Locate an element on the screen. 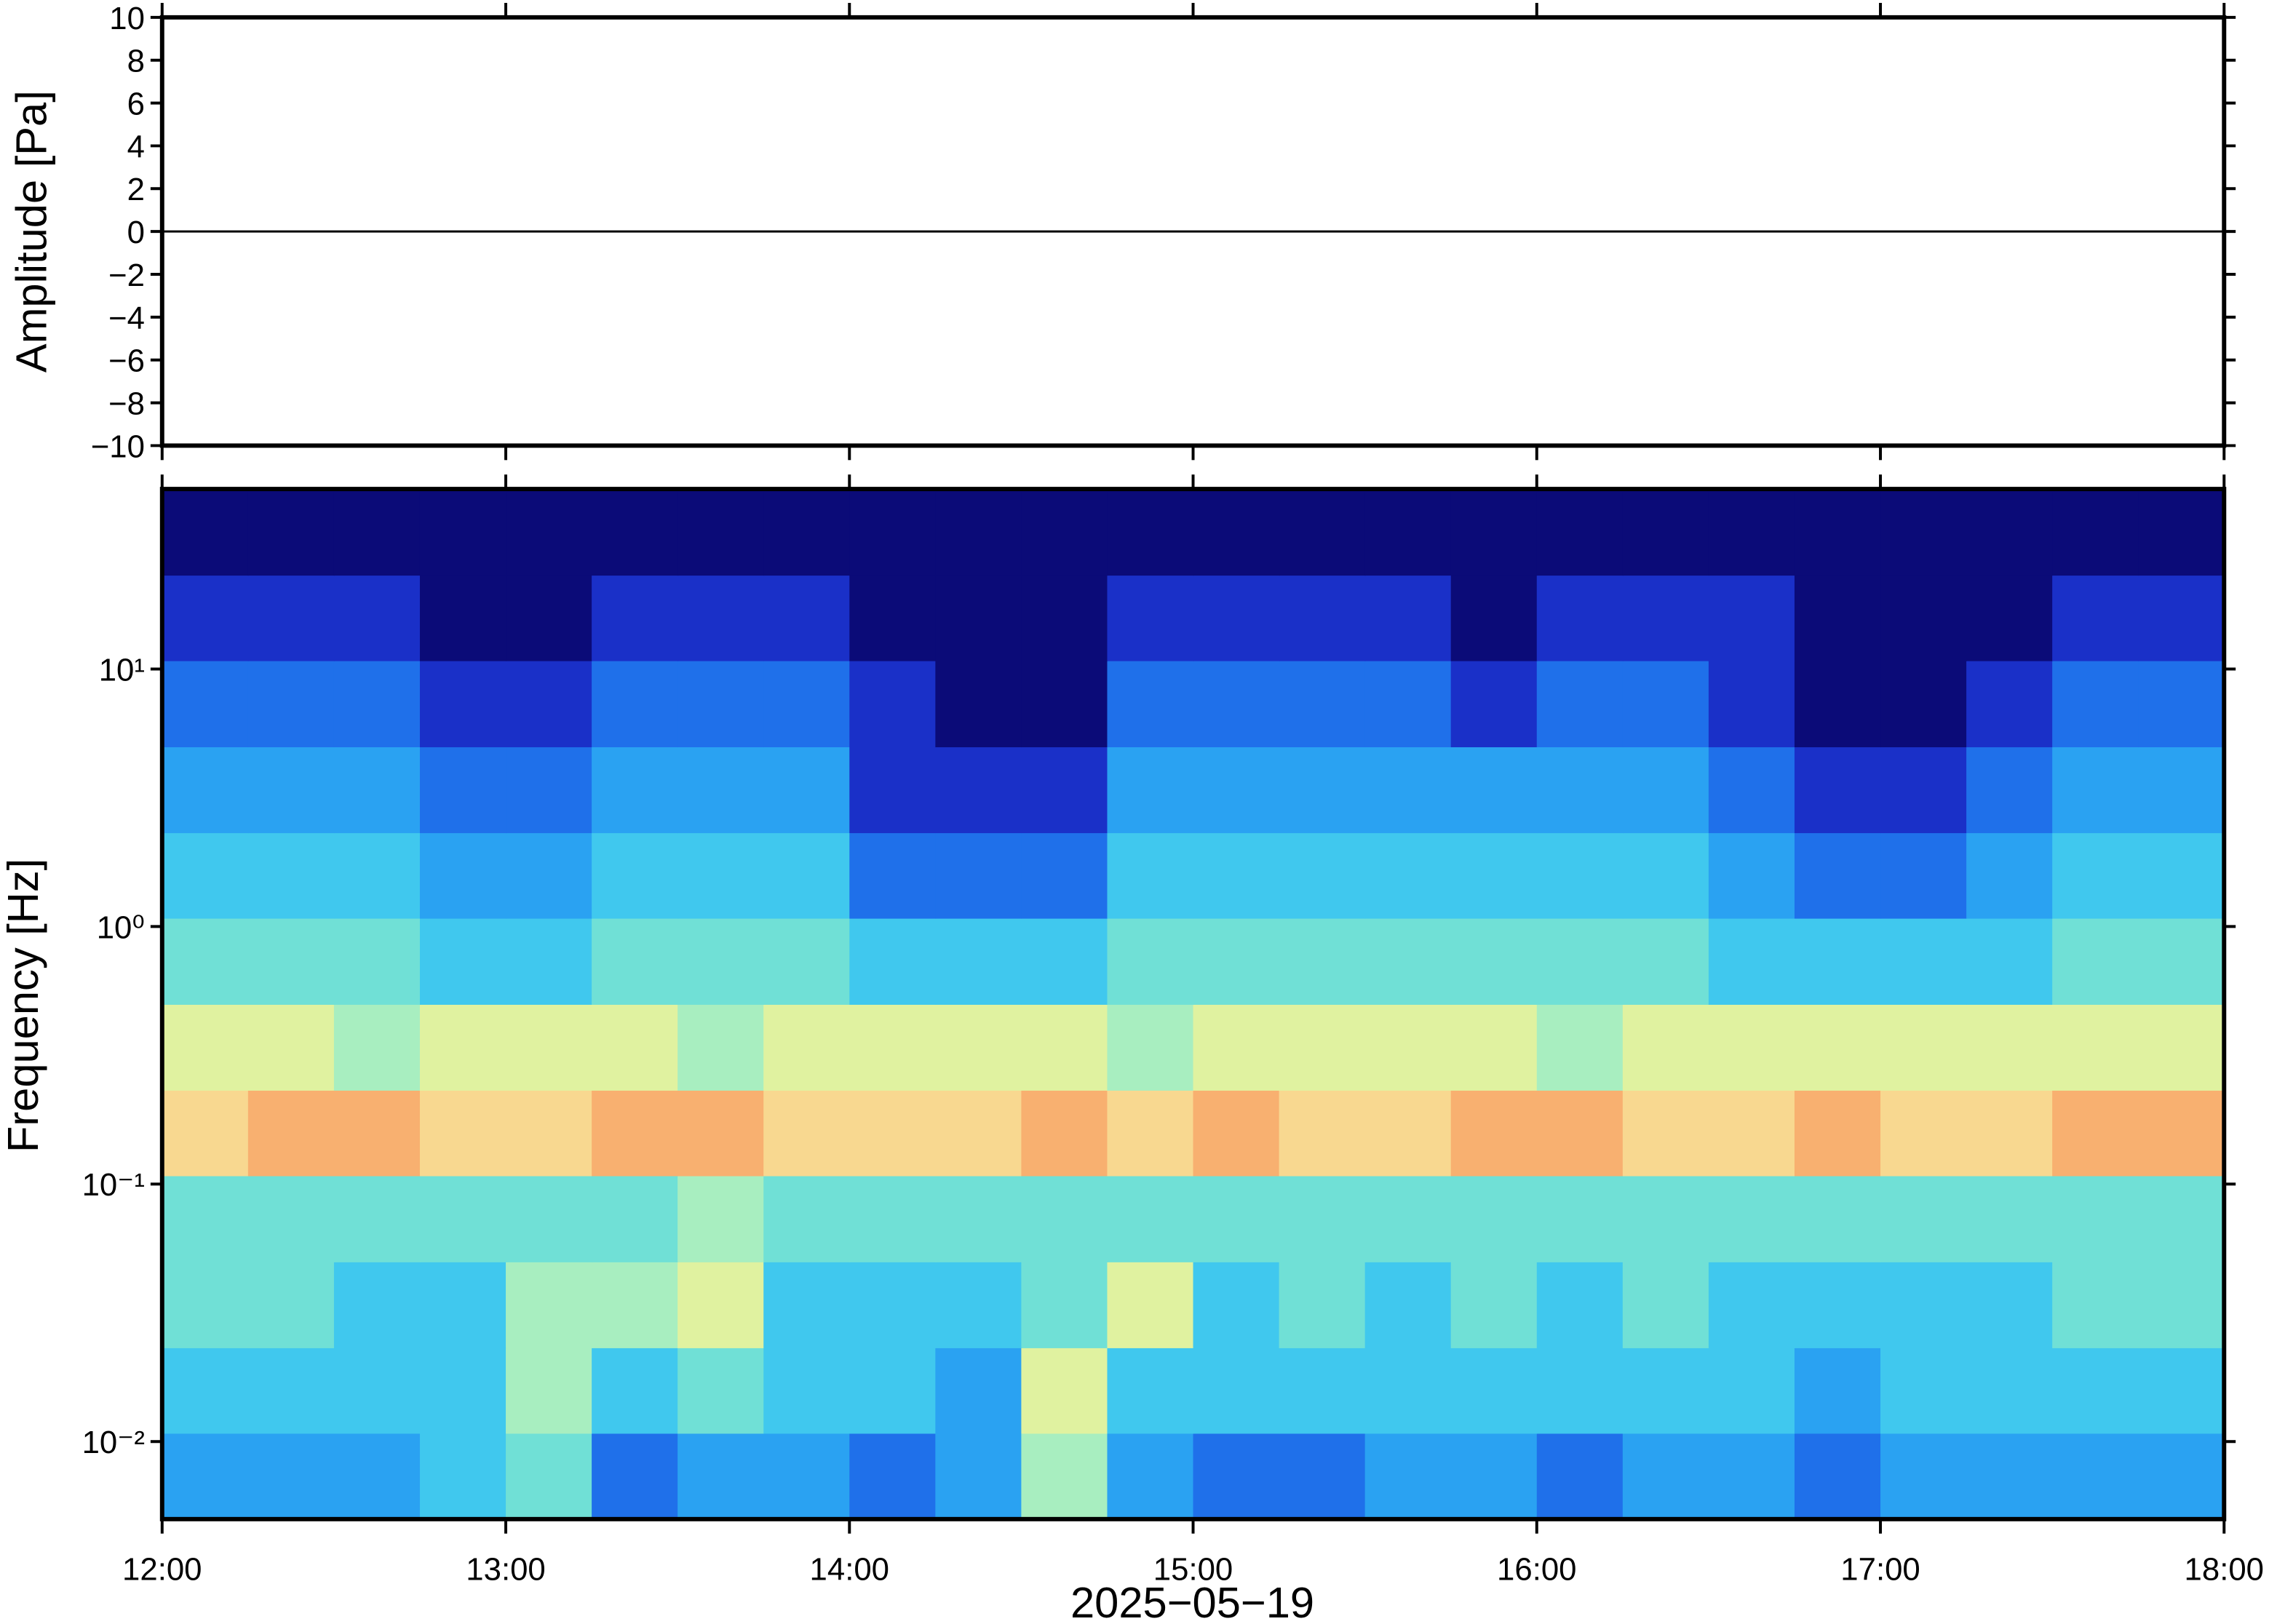  y-tick-label: 2 is located at coordinates (136, 189).